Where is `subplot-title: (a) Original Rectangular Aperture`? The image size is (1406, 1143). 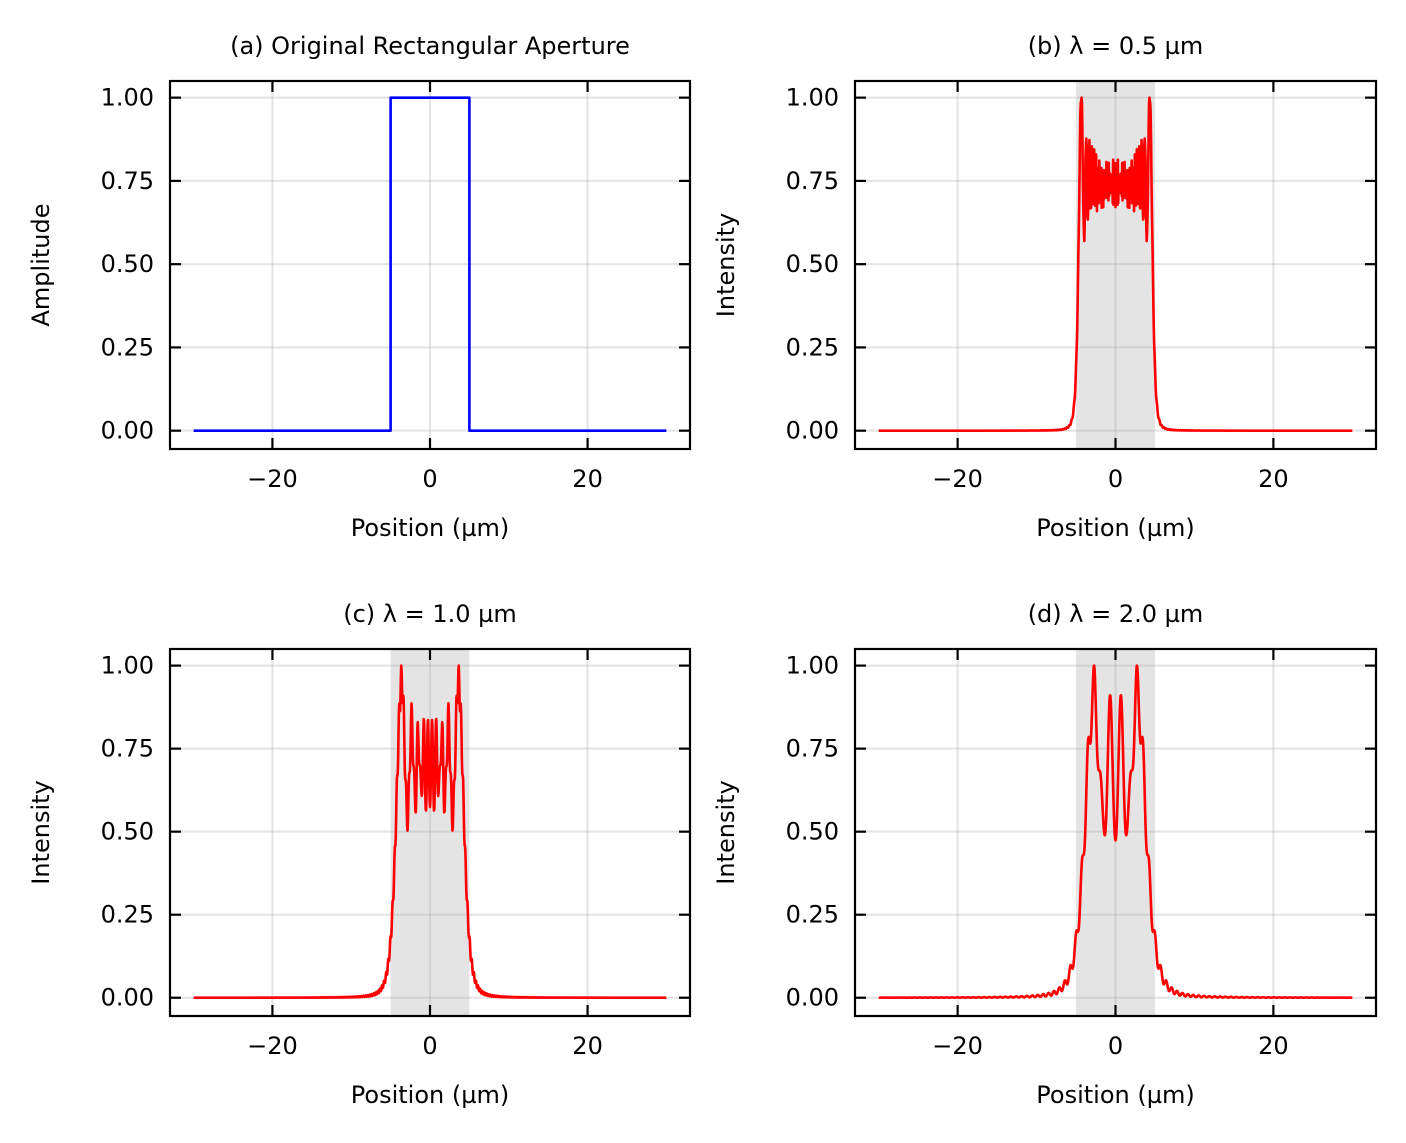
subplot-title: (a) Original Rectangular Aperture is located at coordinates (430, 46).